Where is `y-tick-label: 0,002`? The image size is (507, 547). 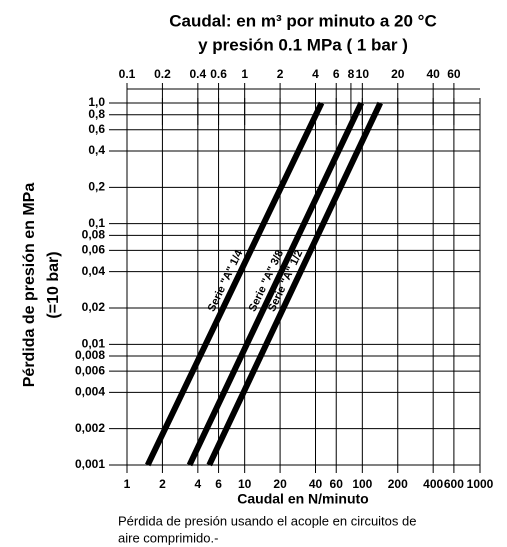
y-tick-label: 0,002 is located at coordinates (90, 428).